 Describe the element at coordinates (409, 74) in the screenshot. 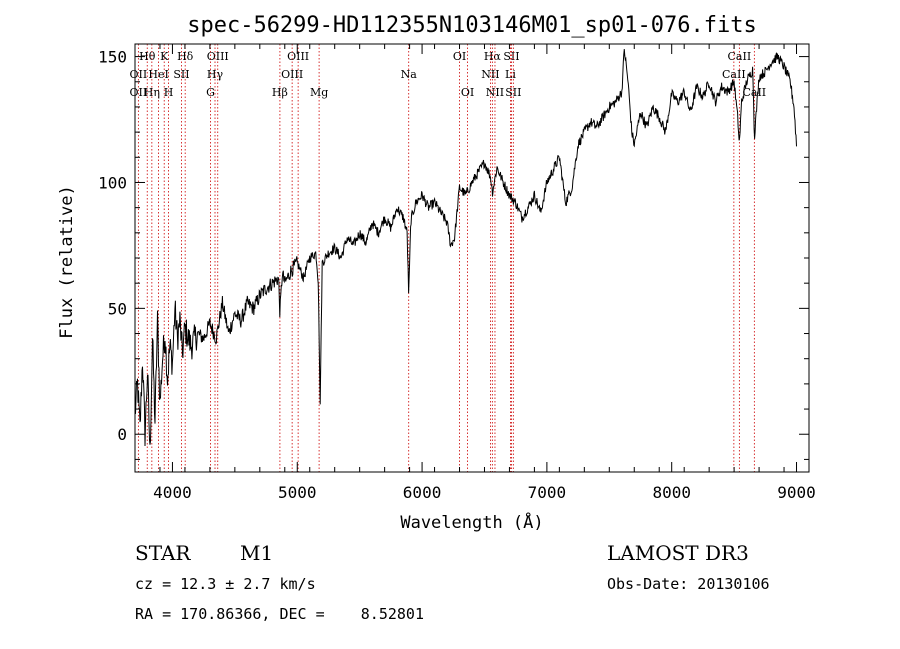

I see `marker-label: Na` at that location.